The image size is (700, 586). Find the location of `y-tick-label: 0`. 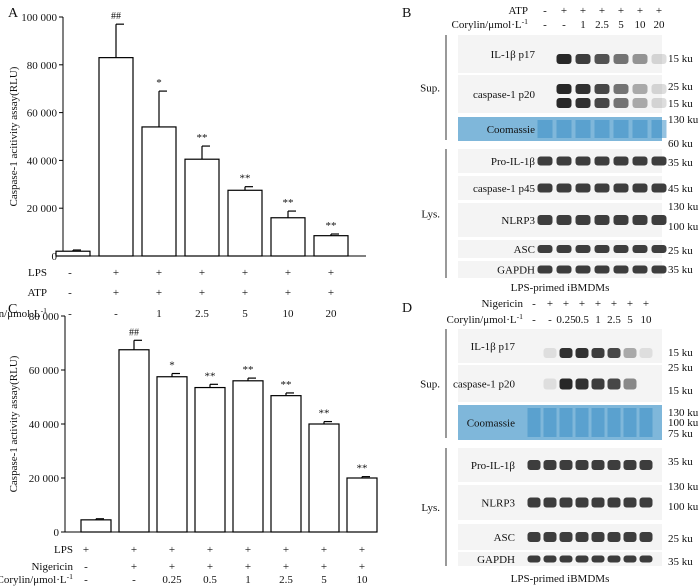

y-tick-label: 0 is located at coordinates (55, 257).